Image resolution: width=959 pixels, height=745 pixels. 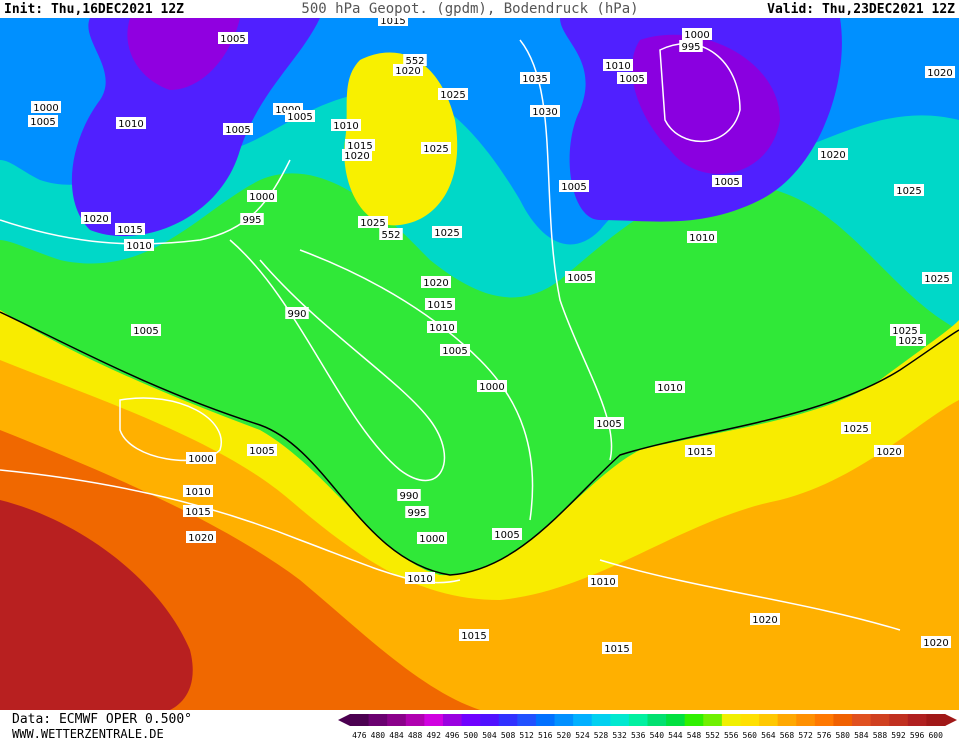 I want to click on isobar-label: 1035, so click(x=534, y=79).